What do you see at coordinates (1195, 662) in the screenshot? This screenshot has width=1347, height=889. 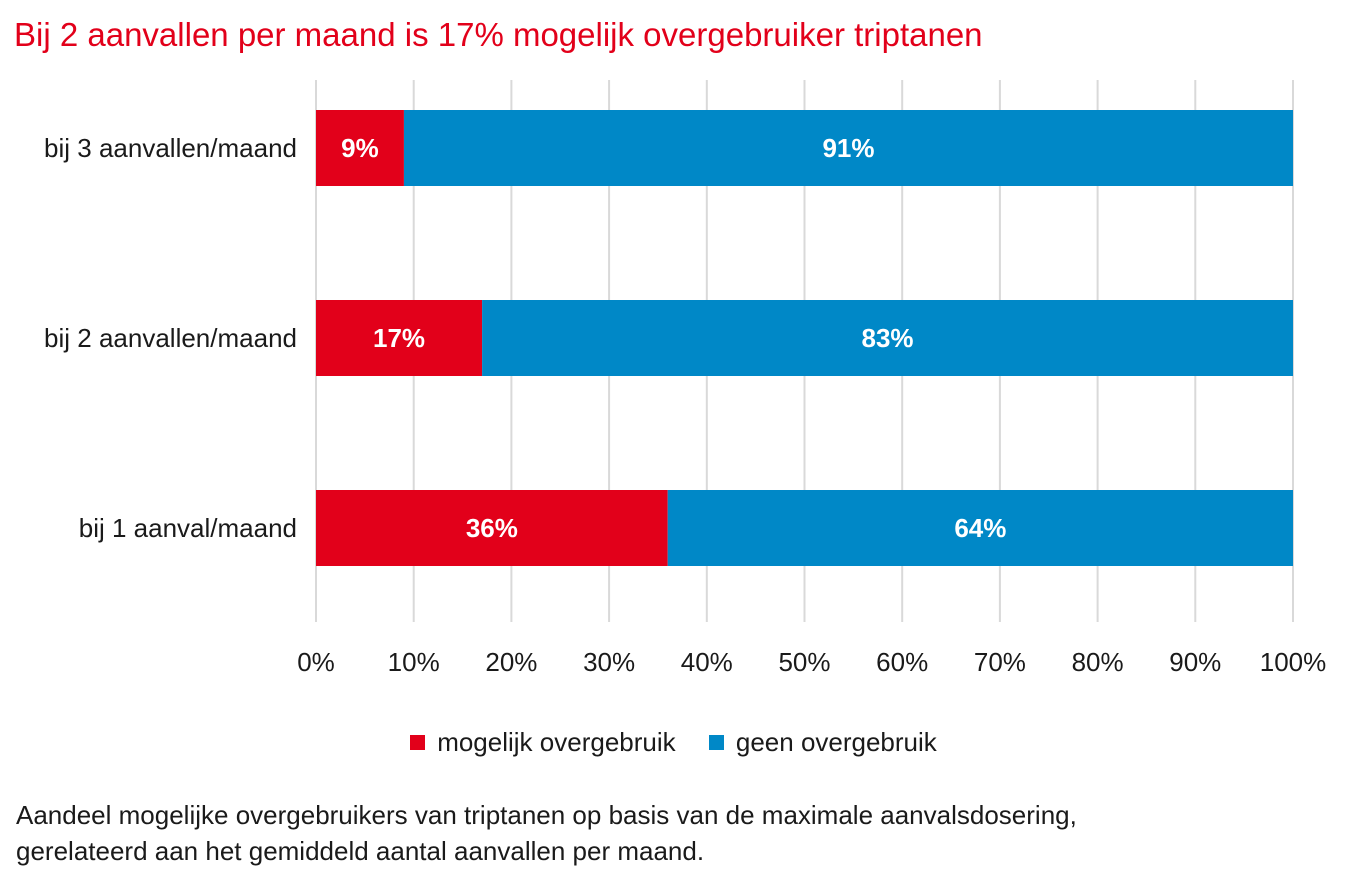 I see `x-tick-label: 90%` at bounding box center [1195, 662].